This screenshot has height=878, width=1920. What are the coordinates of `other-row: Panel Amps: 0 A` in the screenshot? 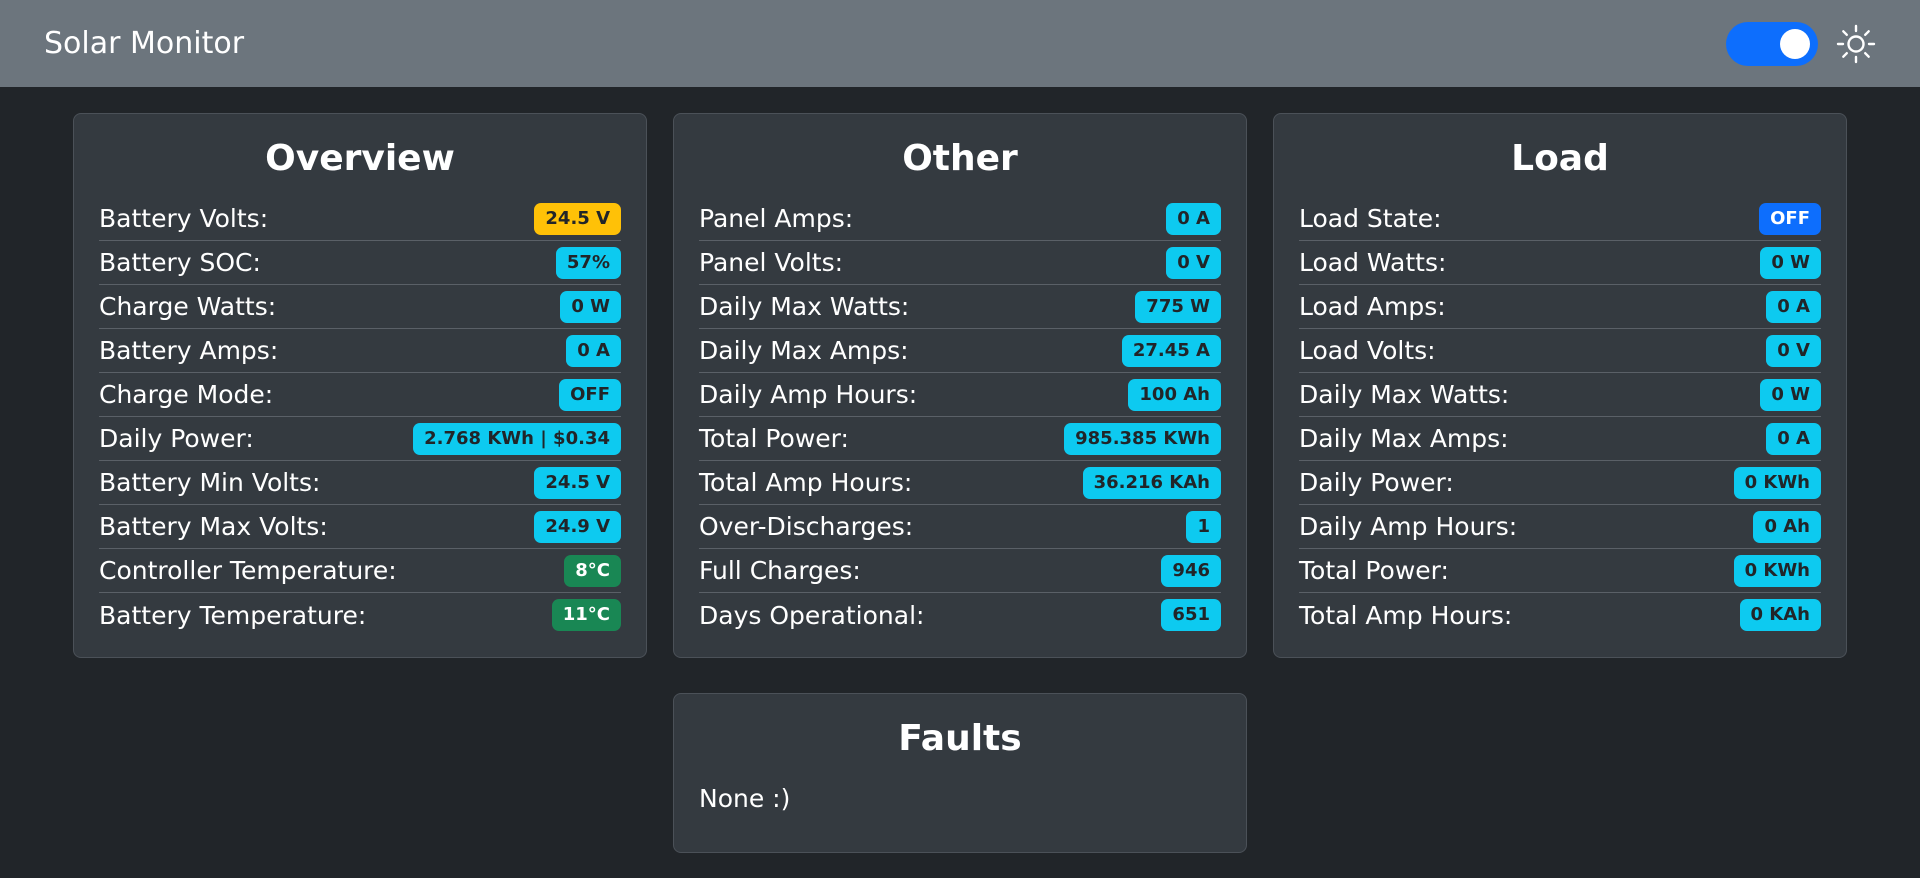 It's located at (960, 219).